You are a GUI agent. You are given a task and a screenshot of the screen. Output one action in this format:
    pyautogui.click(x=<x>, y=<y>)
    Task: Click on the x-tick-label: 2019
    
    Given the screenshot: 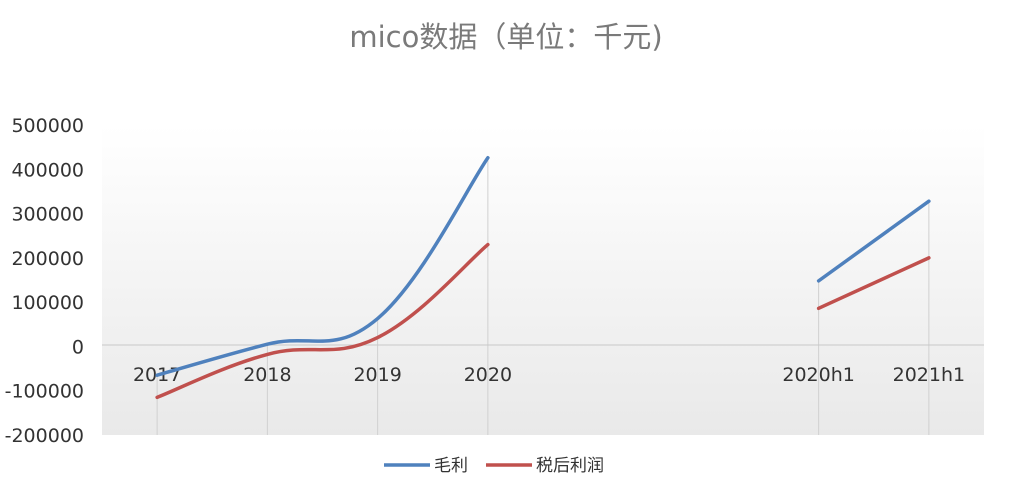 What is the action you would take?
    pyautogui.click(x=377, y=375)
    